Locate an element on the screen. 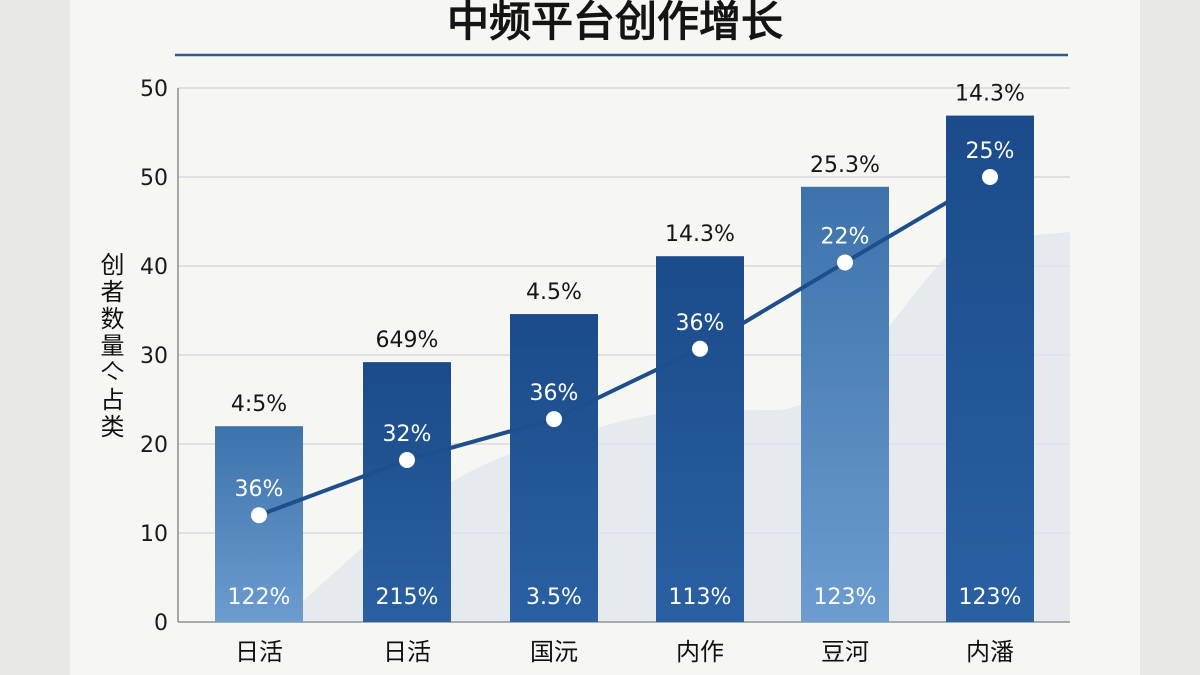 This screenshot has width=1200, height=675. y-ticks: 0 10 20 30 40 50 50 is located at coordinates (154, 356).